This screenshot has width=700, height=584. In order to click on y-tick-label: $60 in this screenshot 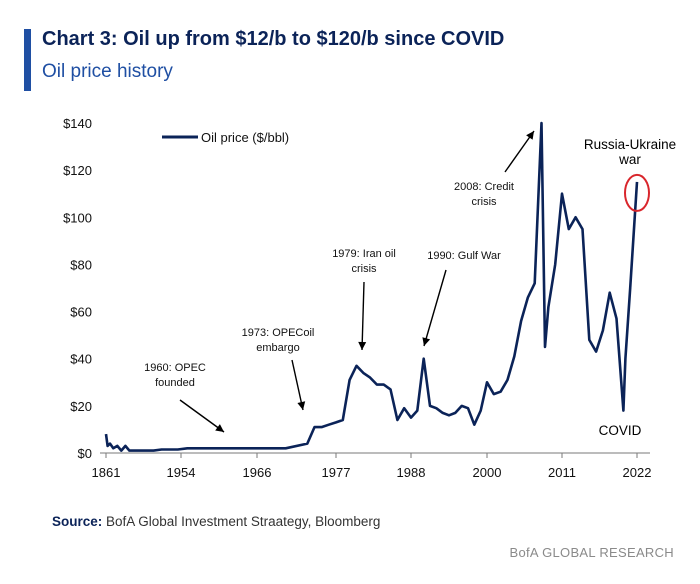, I will do `click(81, 312)`.